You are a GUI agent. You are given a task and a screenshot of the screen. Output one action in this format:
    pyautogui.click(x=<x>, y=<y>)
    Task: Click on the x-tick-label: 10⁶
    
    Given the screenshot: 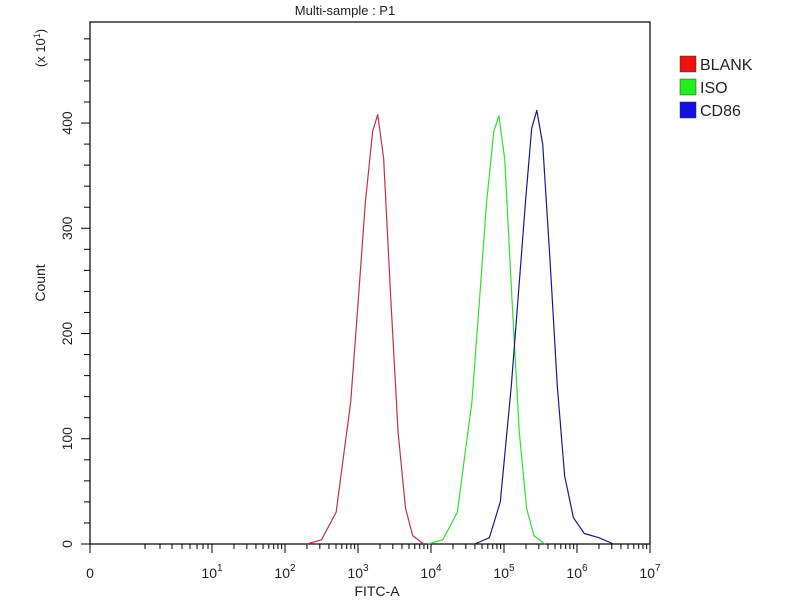 What is the action you would take?
    pyautogui.click(x=577, y=572)
    